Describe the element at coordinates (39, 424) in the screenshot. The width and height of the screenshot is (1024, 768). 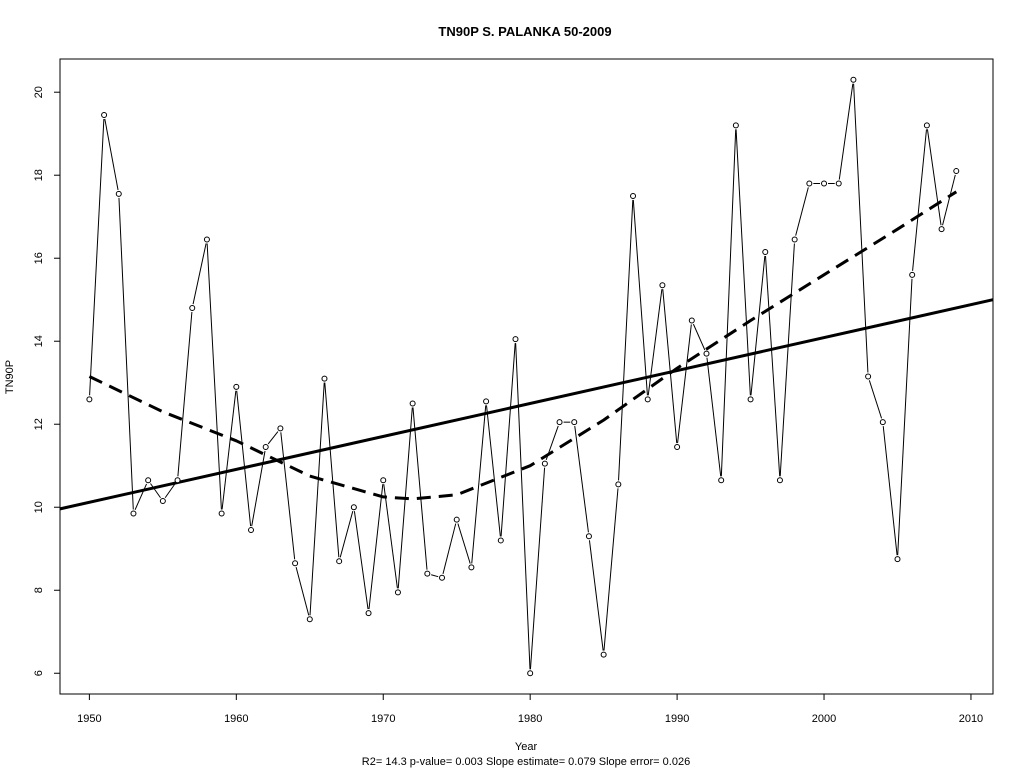
I see `y-tick-label: 12` at that location.